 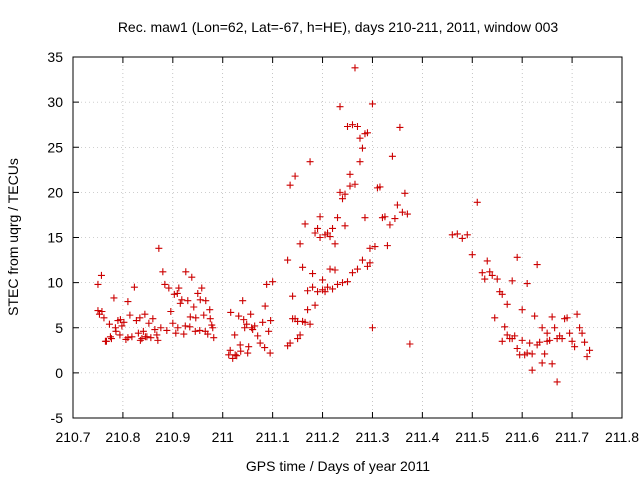 What do you see at coordinates (55, 192) in the screenshot?
I see `y-tick-label: 20` at bounding box center [55, 192].